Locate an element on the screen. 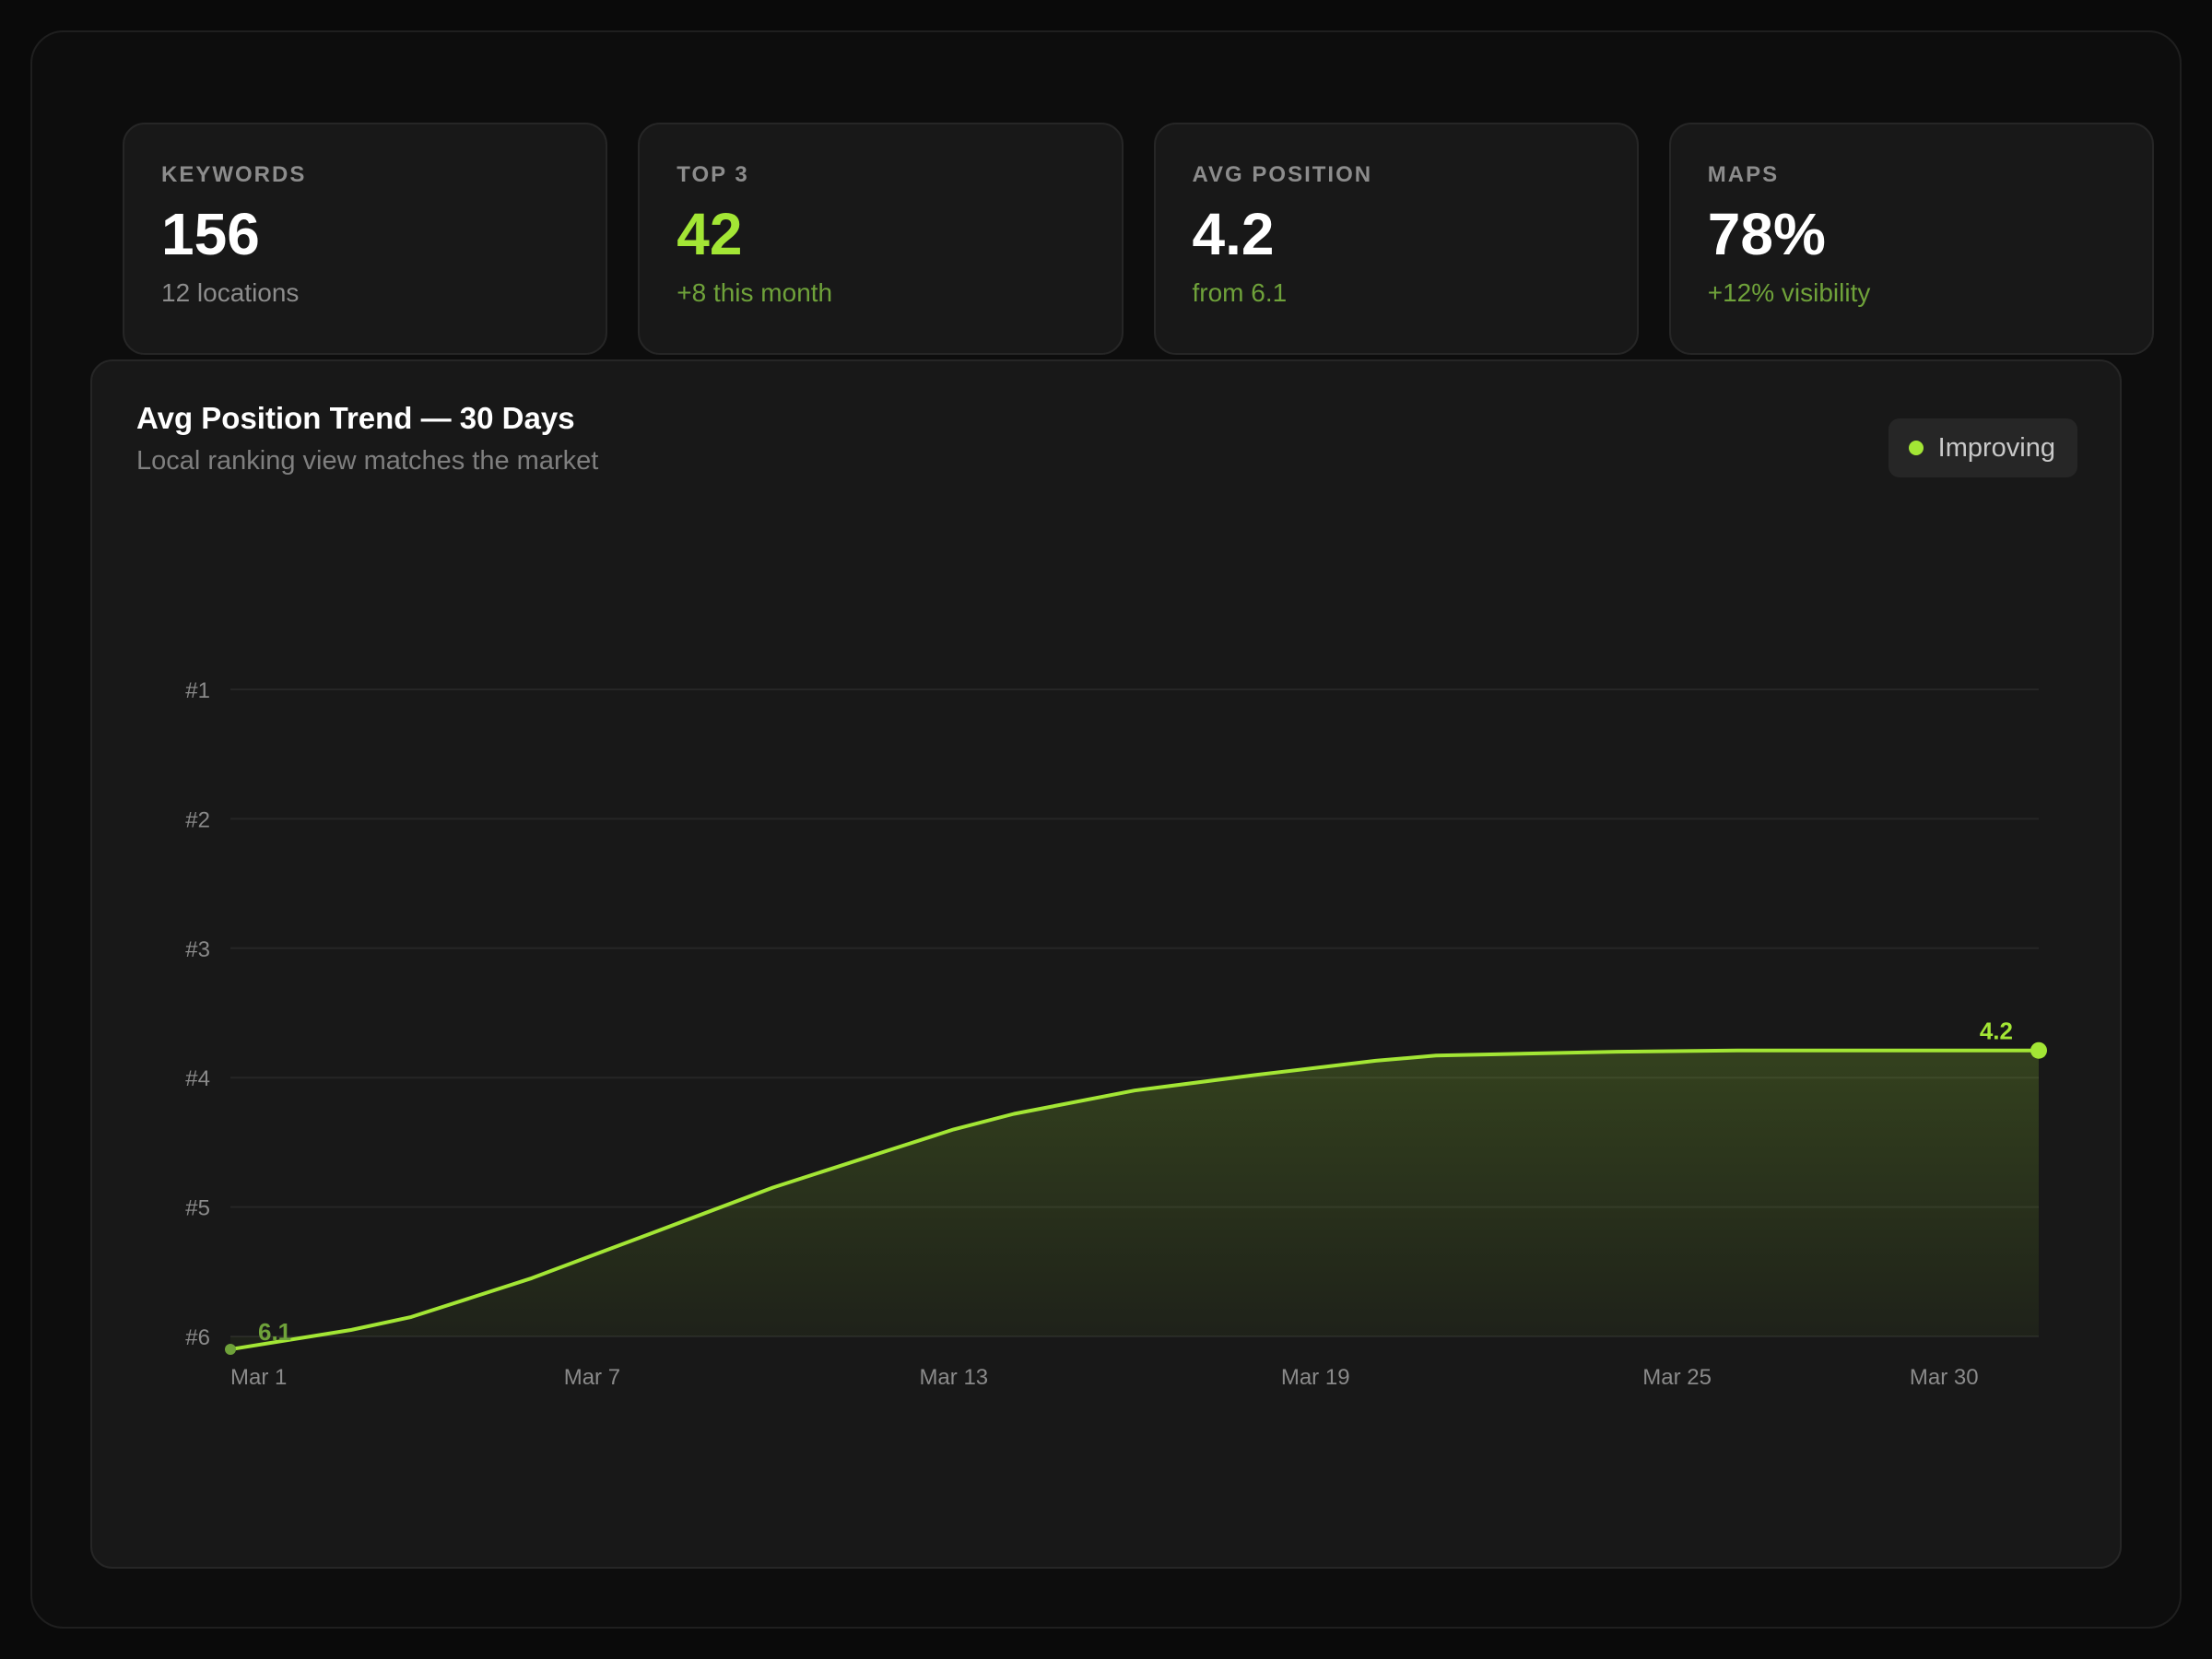 This screenshot has width=2212, height=1659. y-tick-label: #4 is located at coordinates (197, 1078).